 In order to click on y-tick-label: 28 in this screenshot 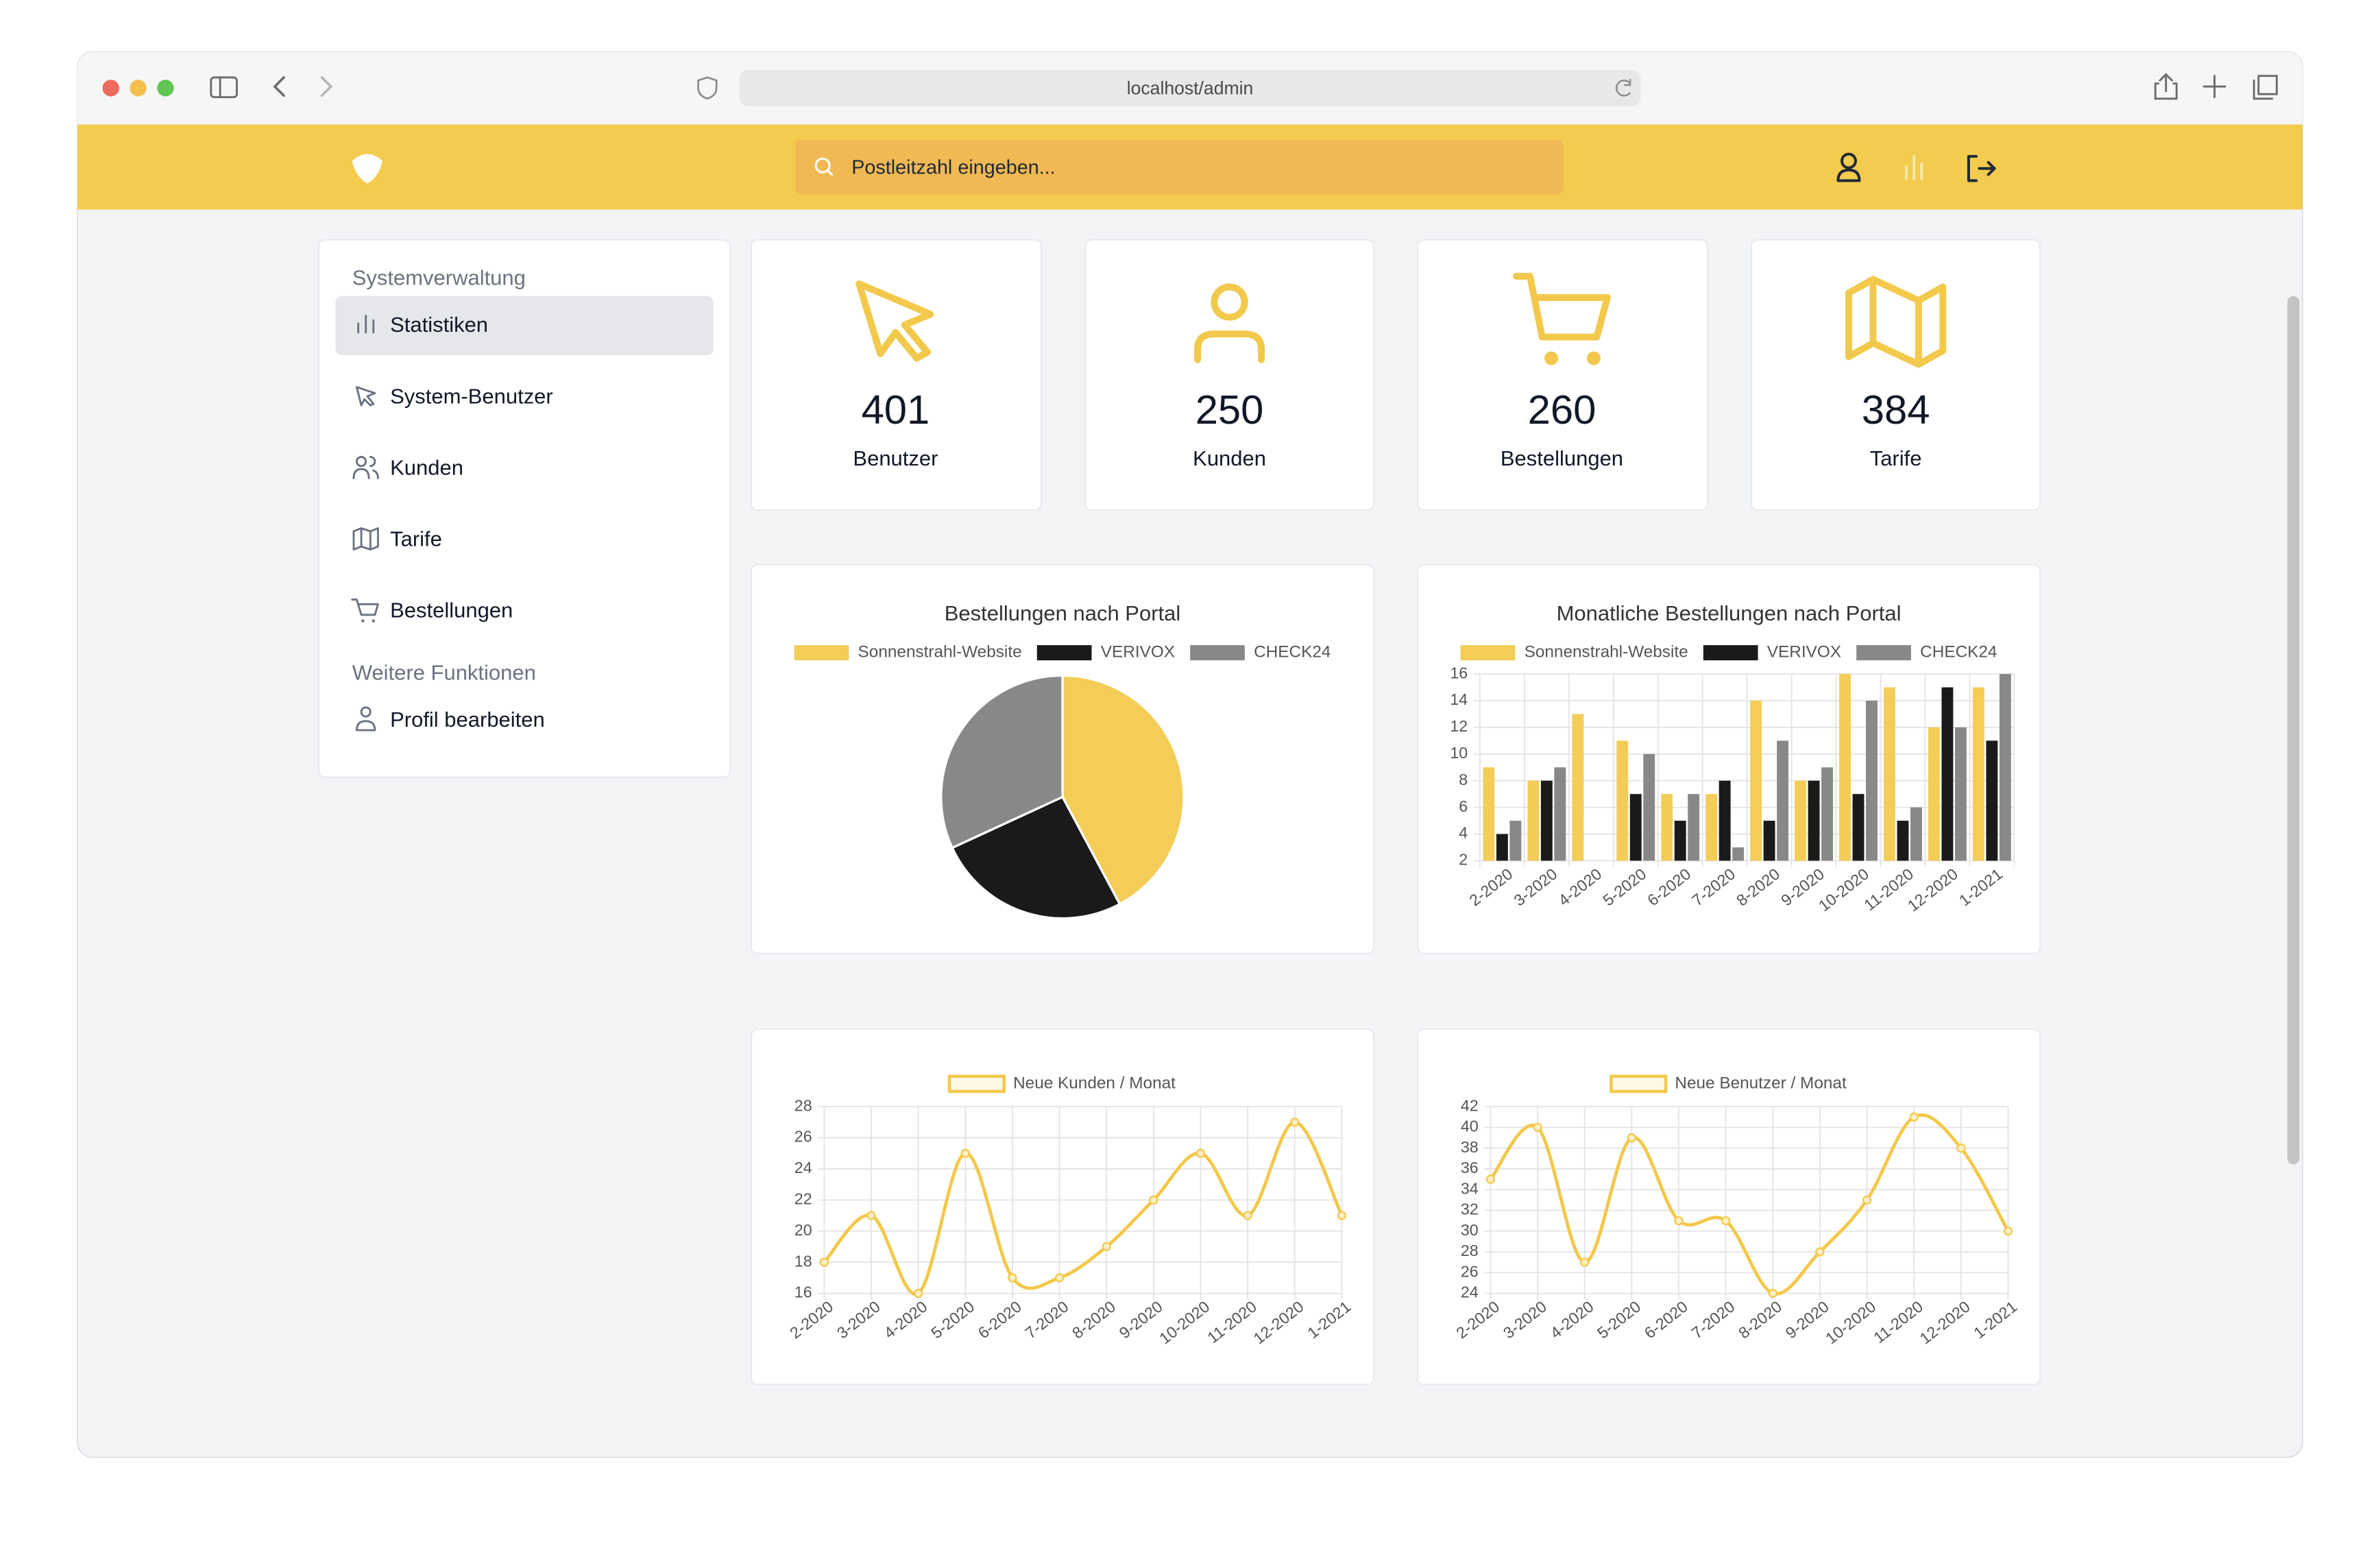, I will do `click(803, 1105)`.